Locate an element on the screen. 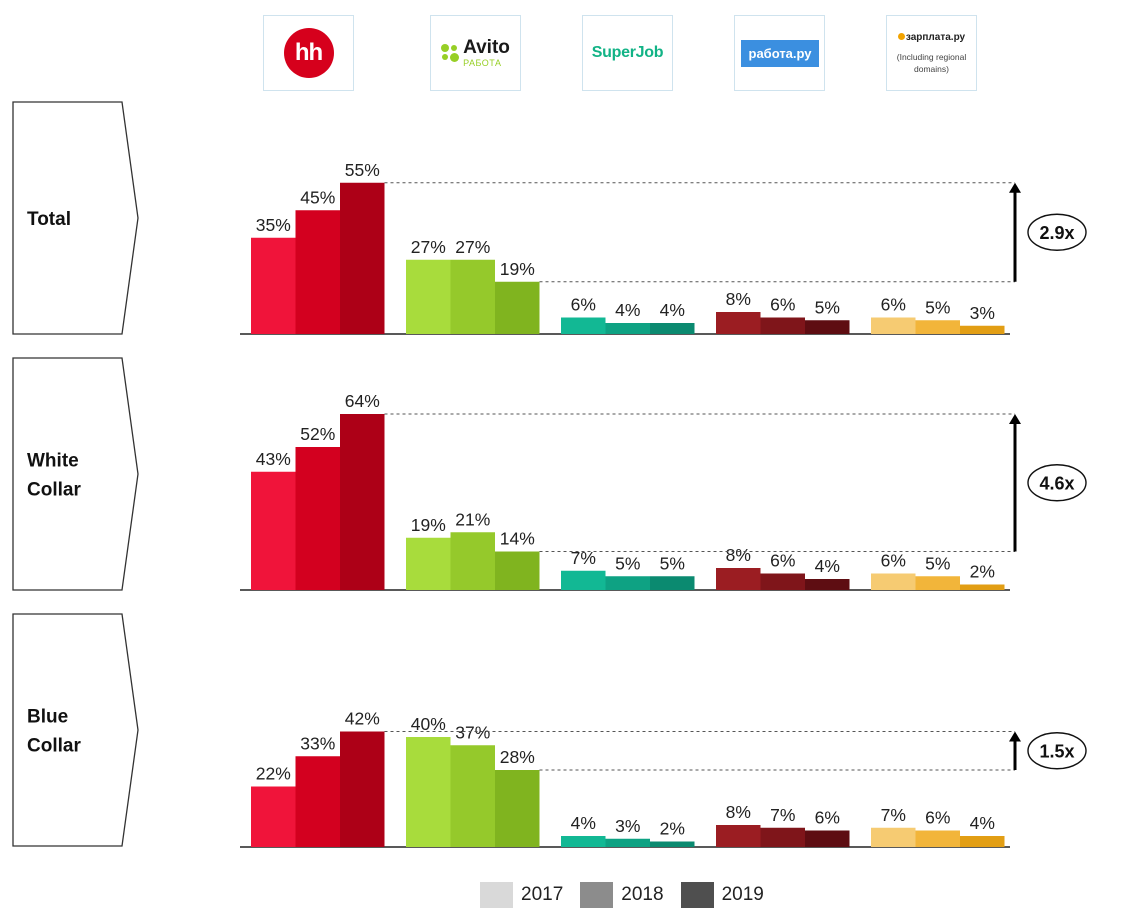 This screenshot has width=1124, height=920. ratio-arrow-head-total is located at coordinates (1015, 187).